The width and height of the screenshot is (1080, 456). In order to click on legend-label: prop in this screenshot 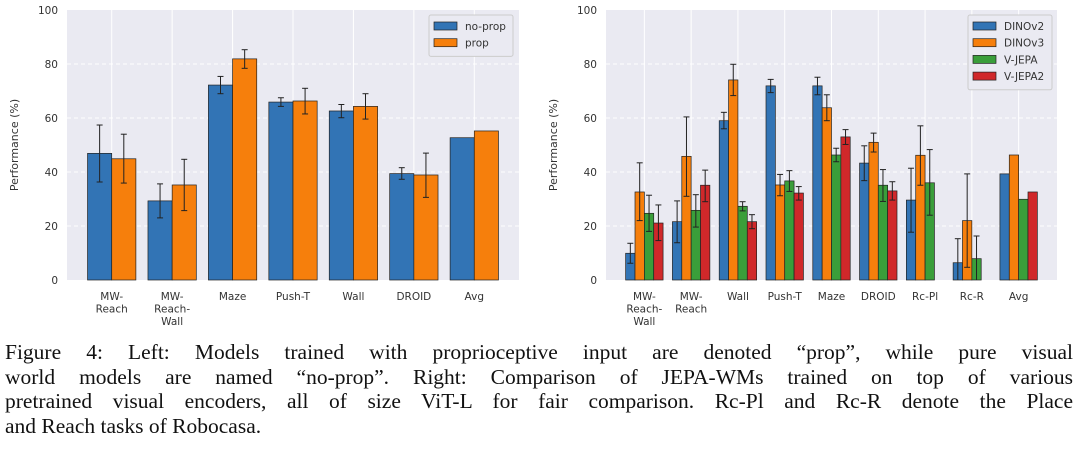, I will do `click(477, 44)`.